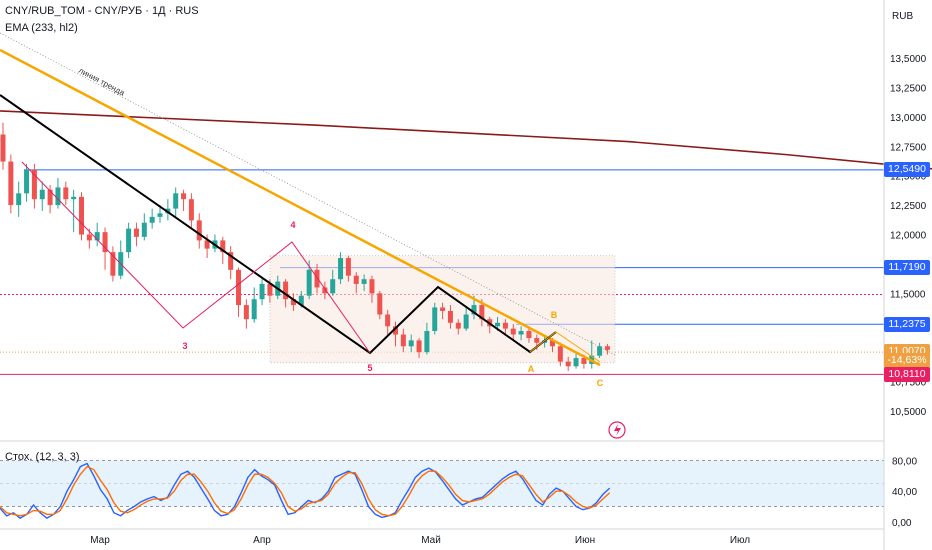 The width and height of the screenshot is (932, 550). Describe the element at coordinates (554, 315) in the screenshot. I see `wave-label: B` at that location.